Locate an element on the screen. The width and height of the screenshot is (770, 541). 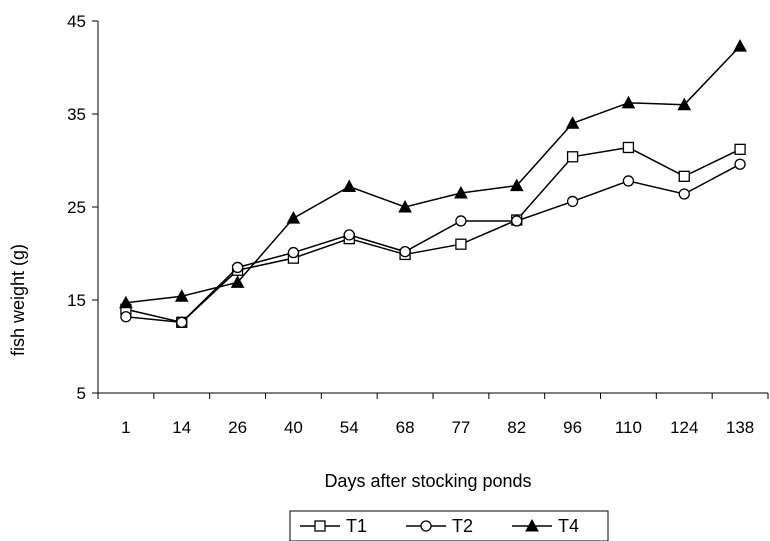
legend-label: T1 is located at coordinates (356, 526).